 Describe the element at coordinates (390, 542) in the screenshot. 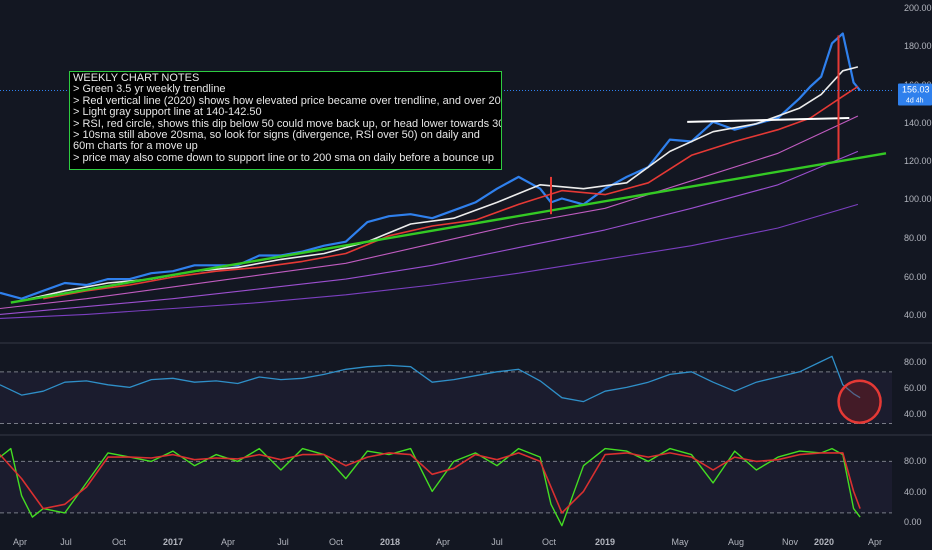

I see `x-tick-label: 2018` at that location.